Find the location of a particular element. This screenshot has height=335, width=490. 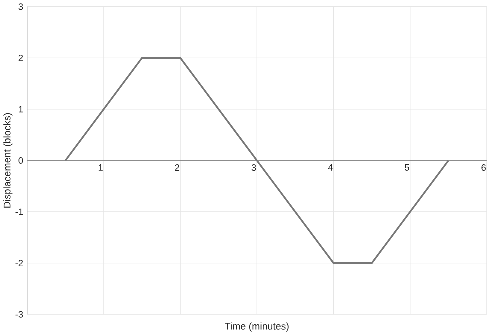

x-tick-label: 5 is located at coordinates (407, 167).